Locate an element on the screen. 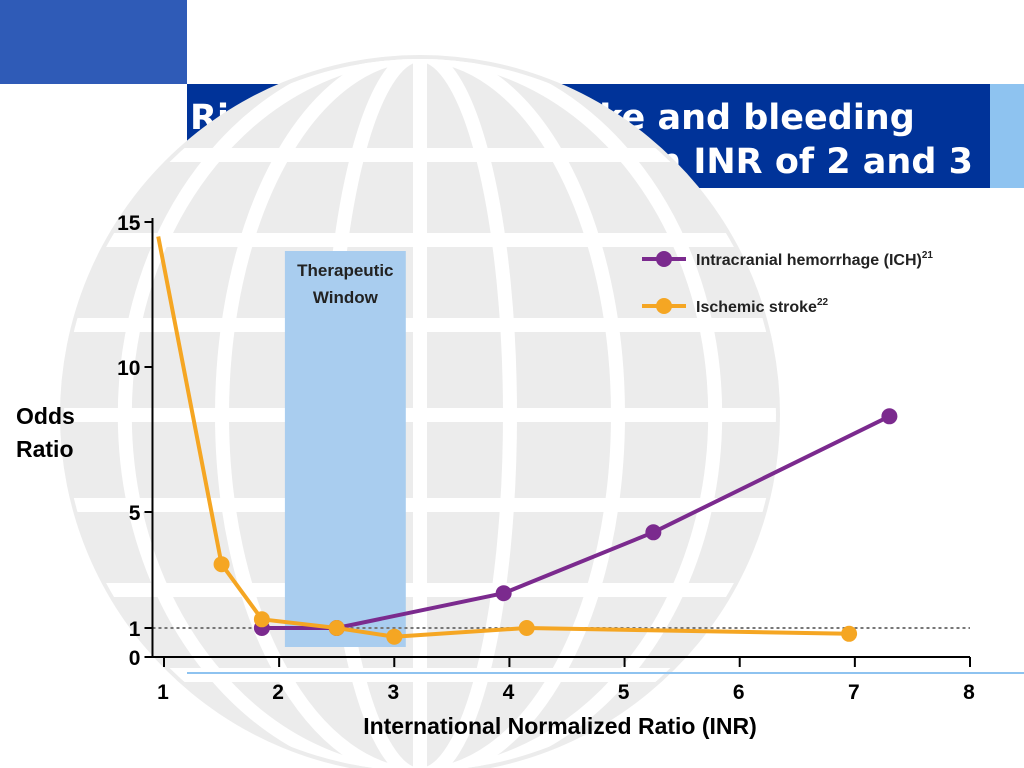 The width and height of the screenshot is (1024, 768). x-axis-title: International Normalized Ratio (INR) is located at coordinates (560, 726).